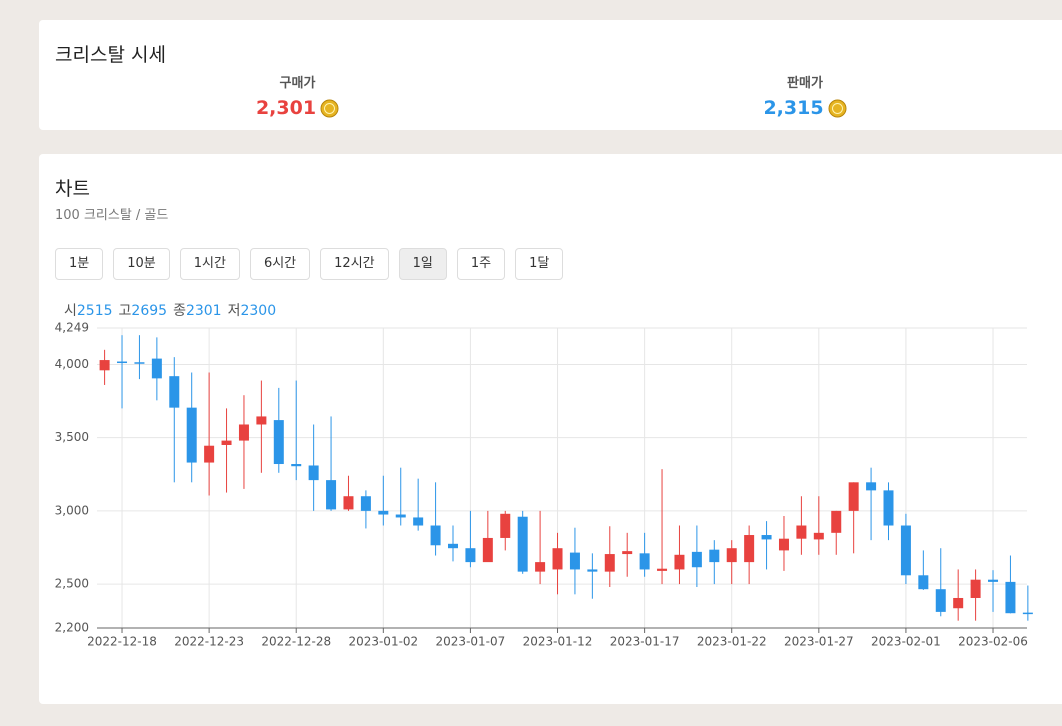  Describe the element at coordinates (793, 108) in the screenshot. I see `sell-price: 2,315` at that location.